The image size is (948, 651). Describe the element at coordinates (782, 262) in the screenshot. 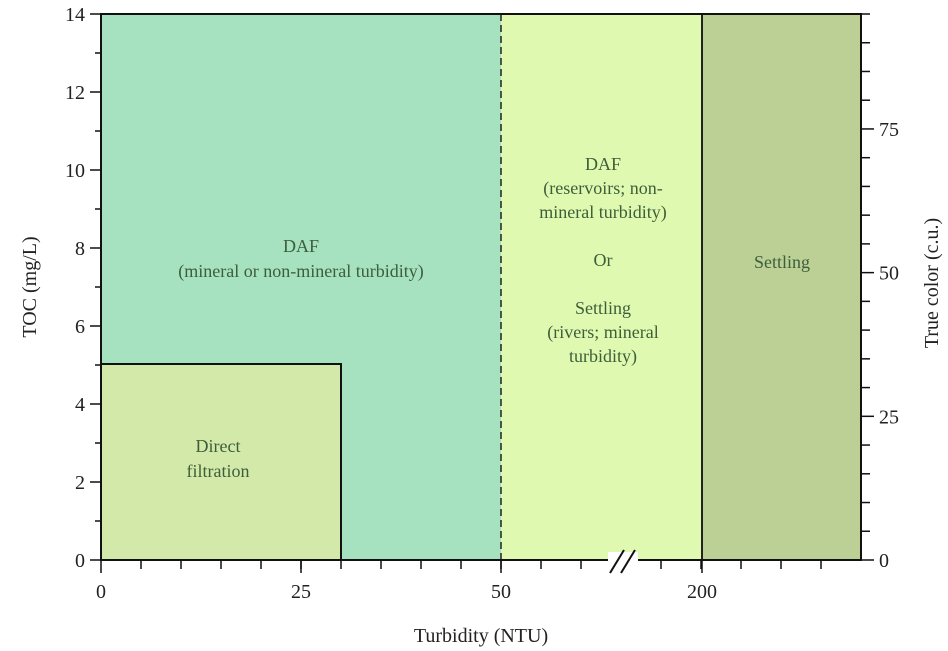

I see `region-label-settling-line-0: Settling` at that location.